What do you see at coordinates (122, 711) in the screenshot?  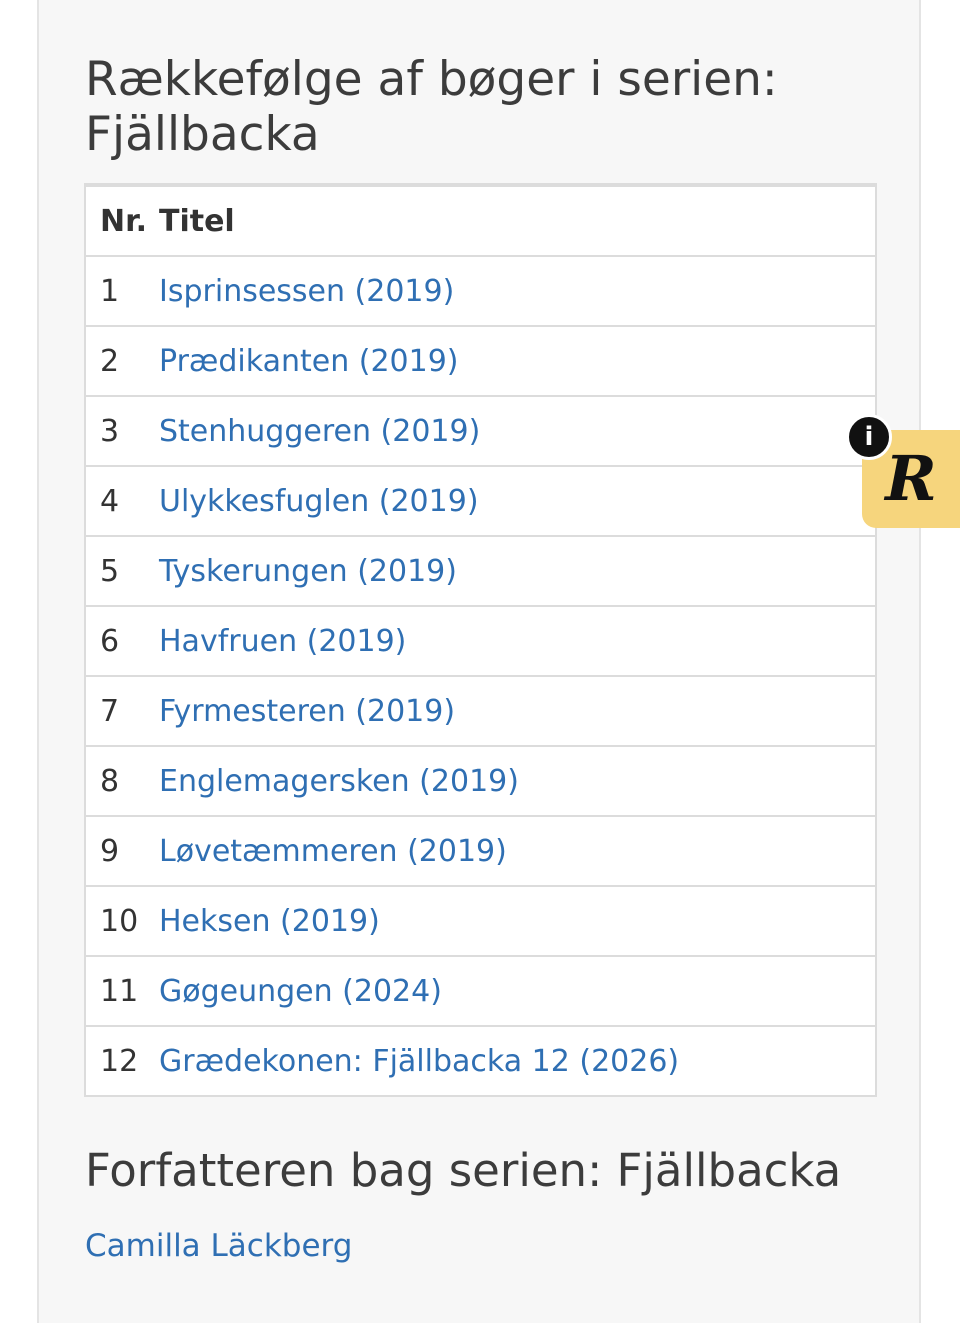 I see `book-number: 7` at bounding box center [122, 711].